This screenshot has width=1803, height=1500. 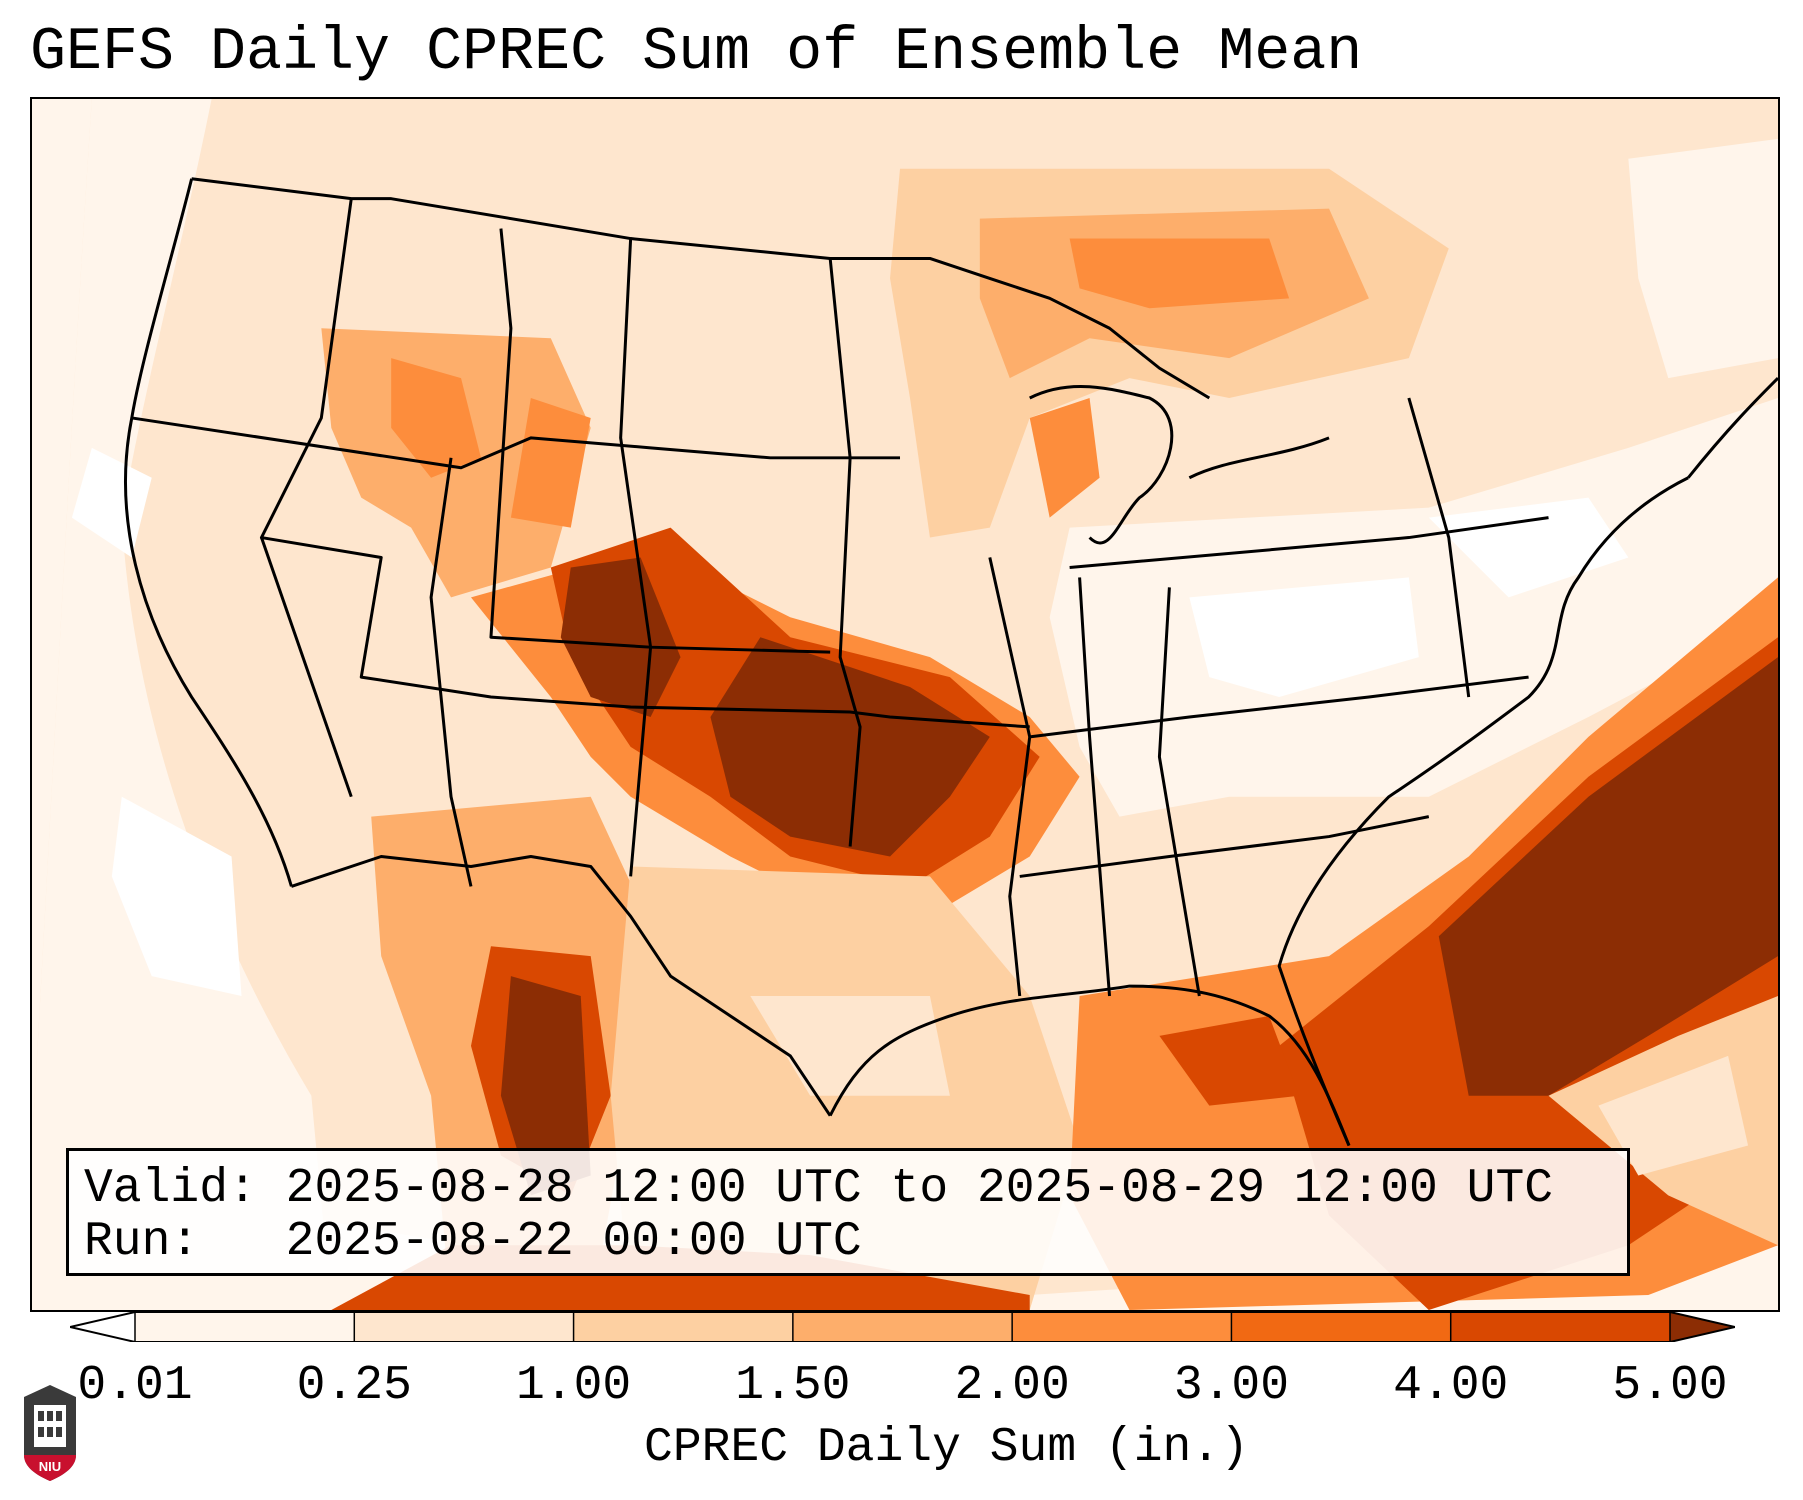 What do you see at coordinates (1451, 1386) in the screenshot?
I see `colorbar-tick-label: 4.00` at bounding box center [1451, 1386].